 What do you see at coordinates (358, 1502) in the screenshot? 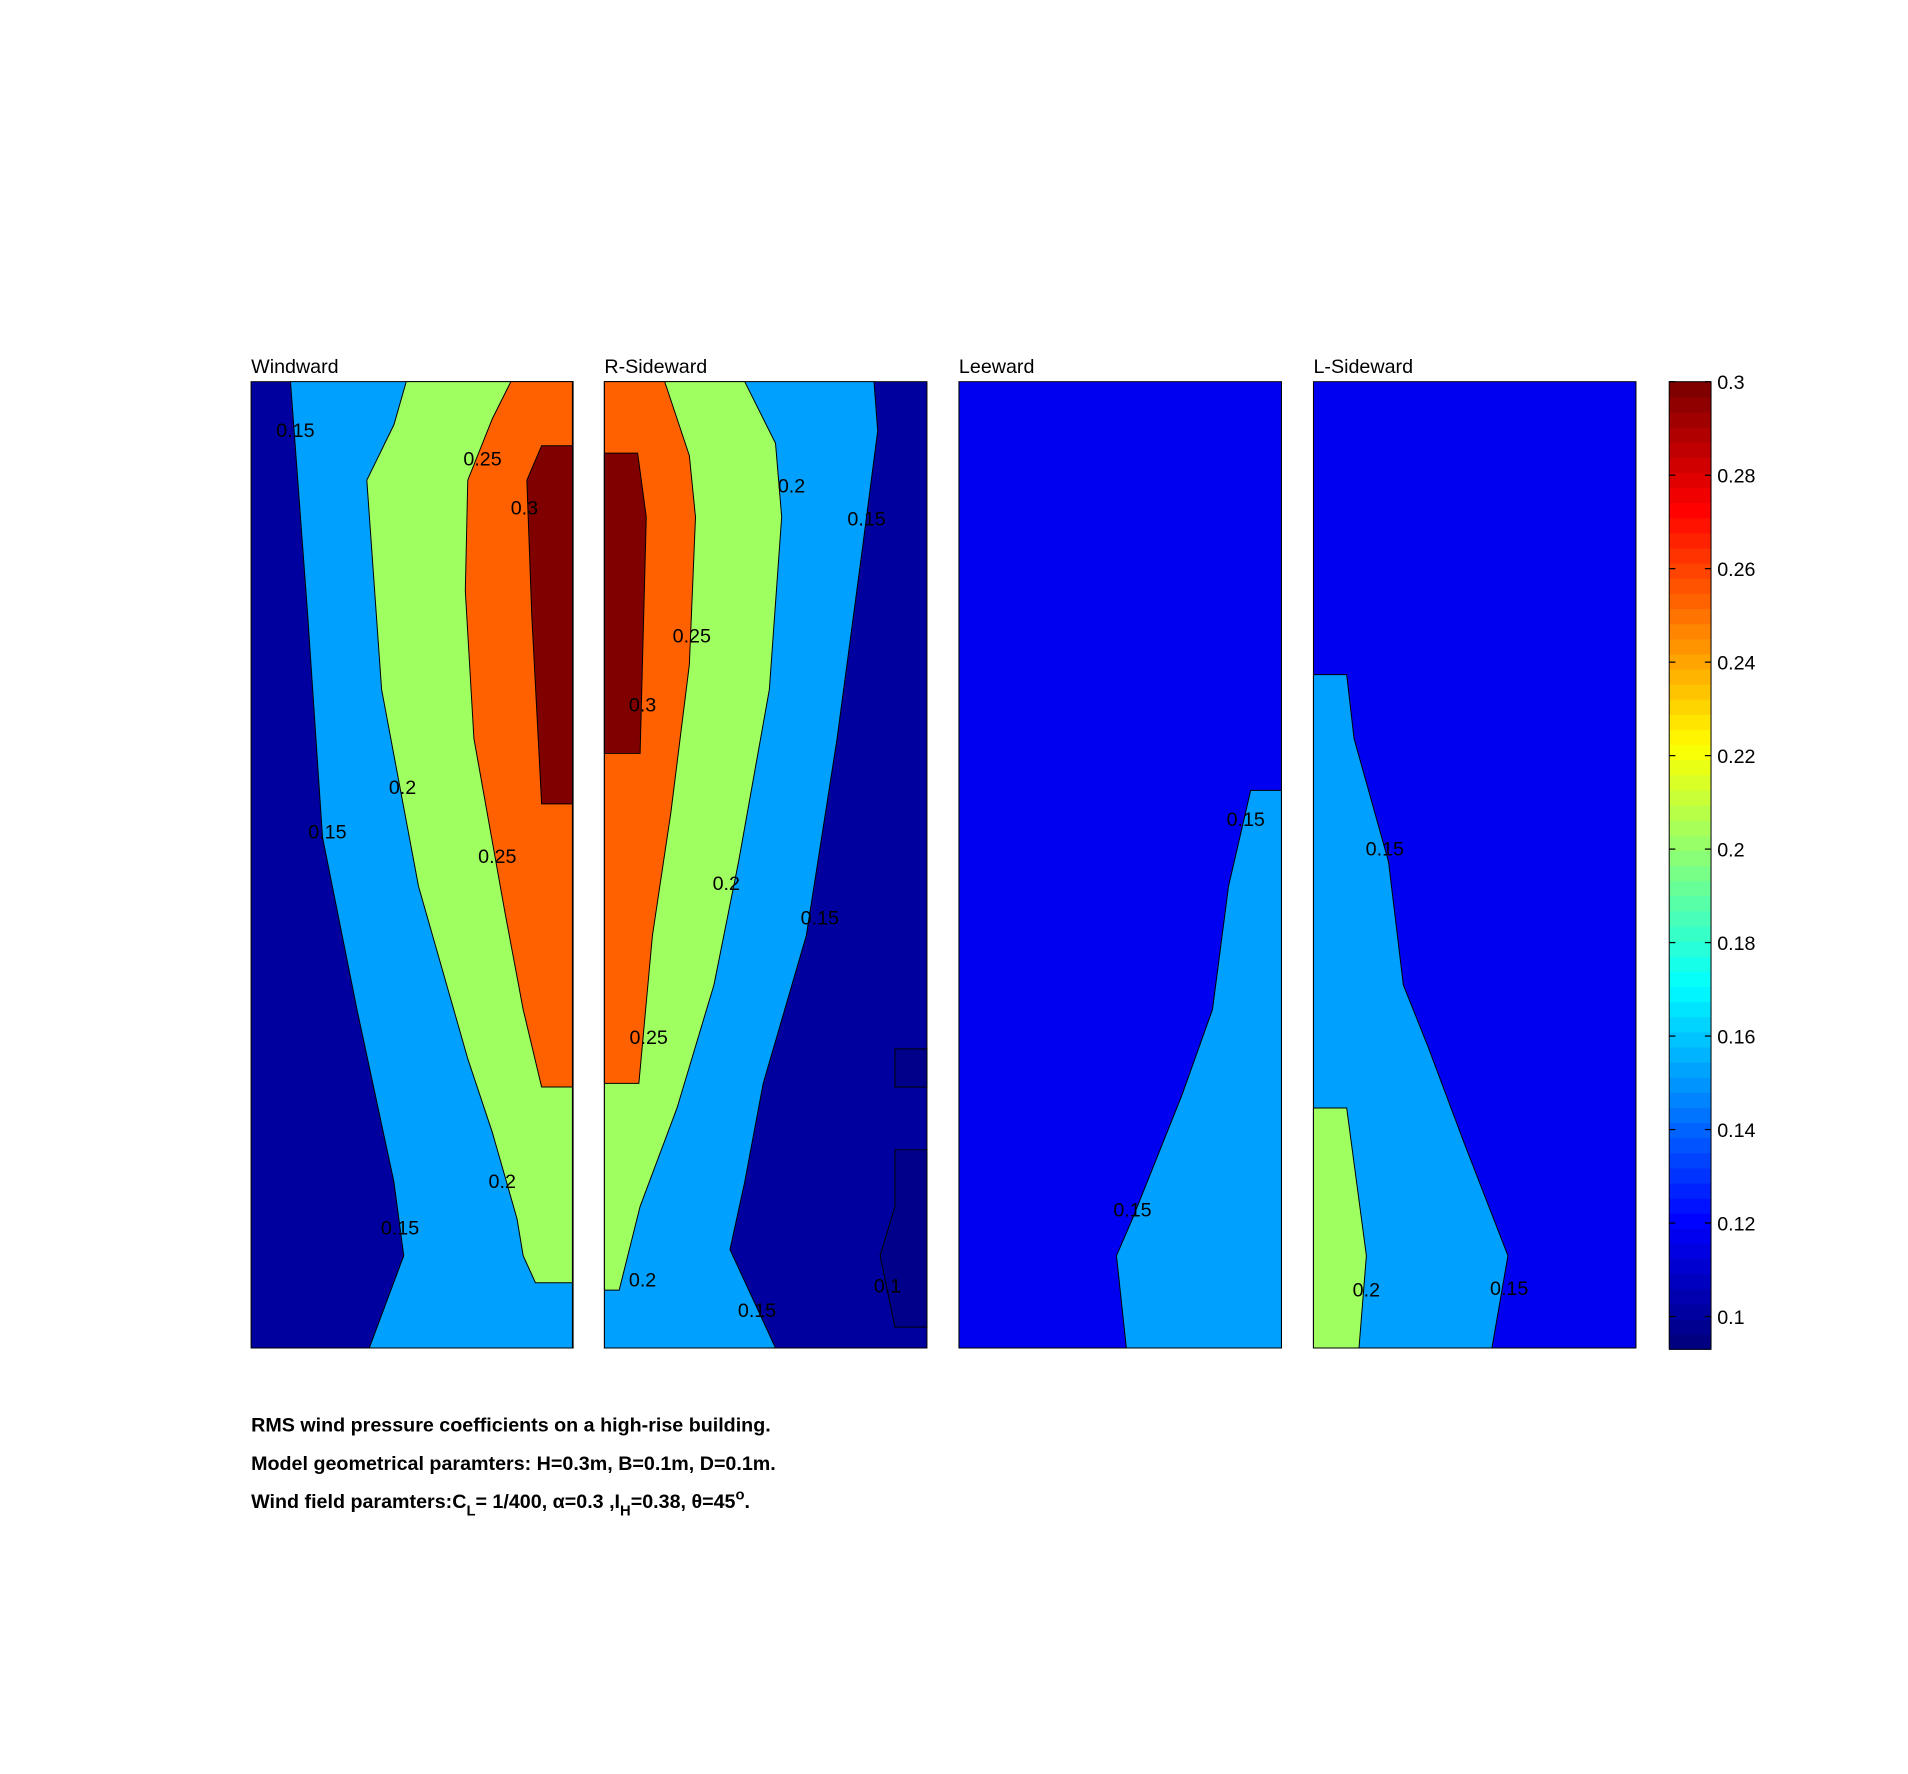
I see `caption-part: Wind field paramters:C` at bounding box center [358, 1502].